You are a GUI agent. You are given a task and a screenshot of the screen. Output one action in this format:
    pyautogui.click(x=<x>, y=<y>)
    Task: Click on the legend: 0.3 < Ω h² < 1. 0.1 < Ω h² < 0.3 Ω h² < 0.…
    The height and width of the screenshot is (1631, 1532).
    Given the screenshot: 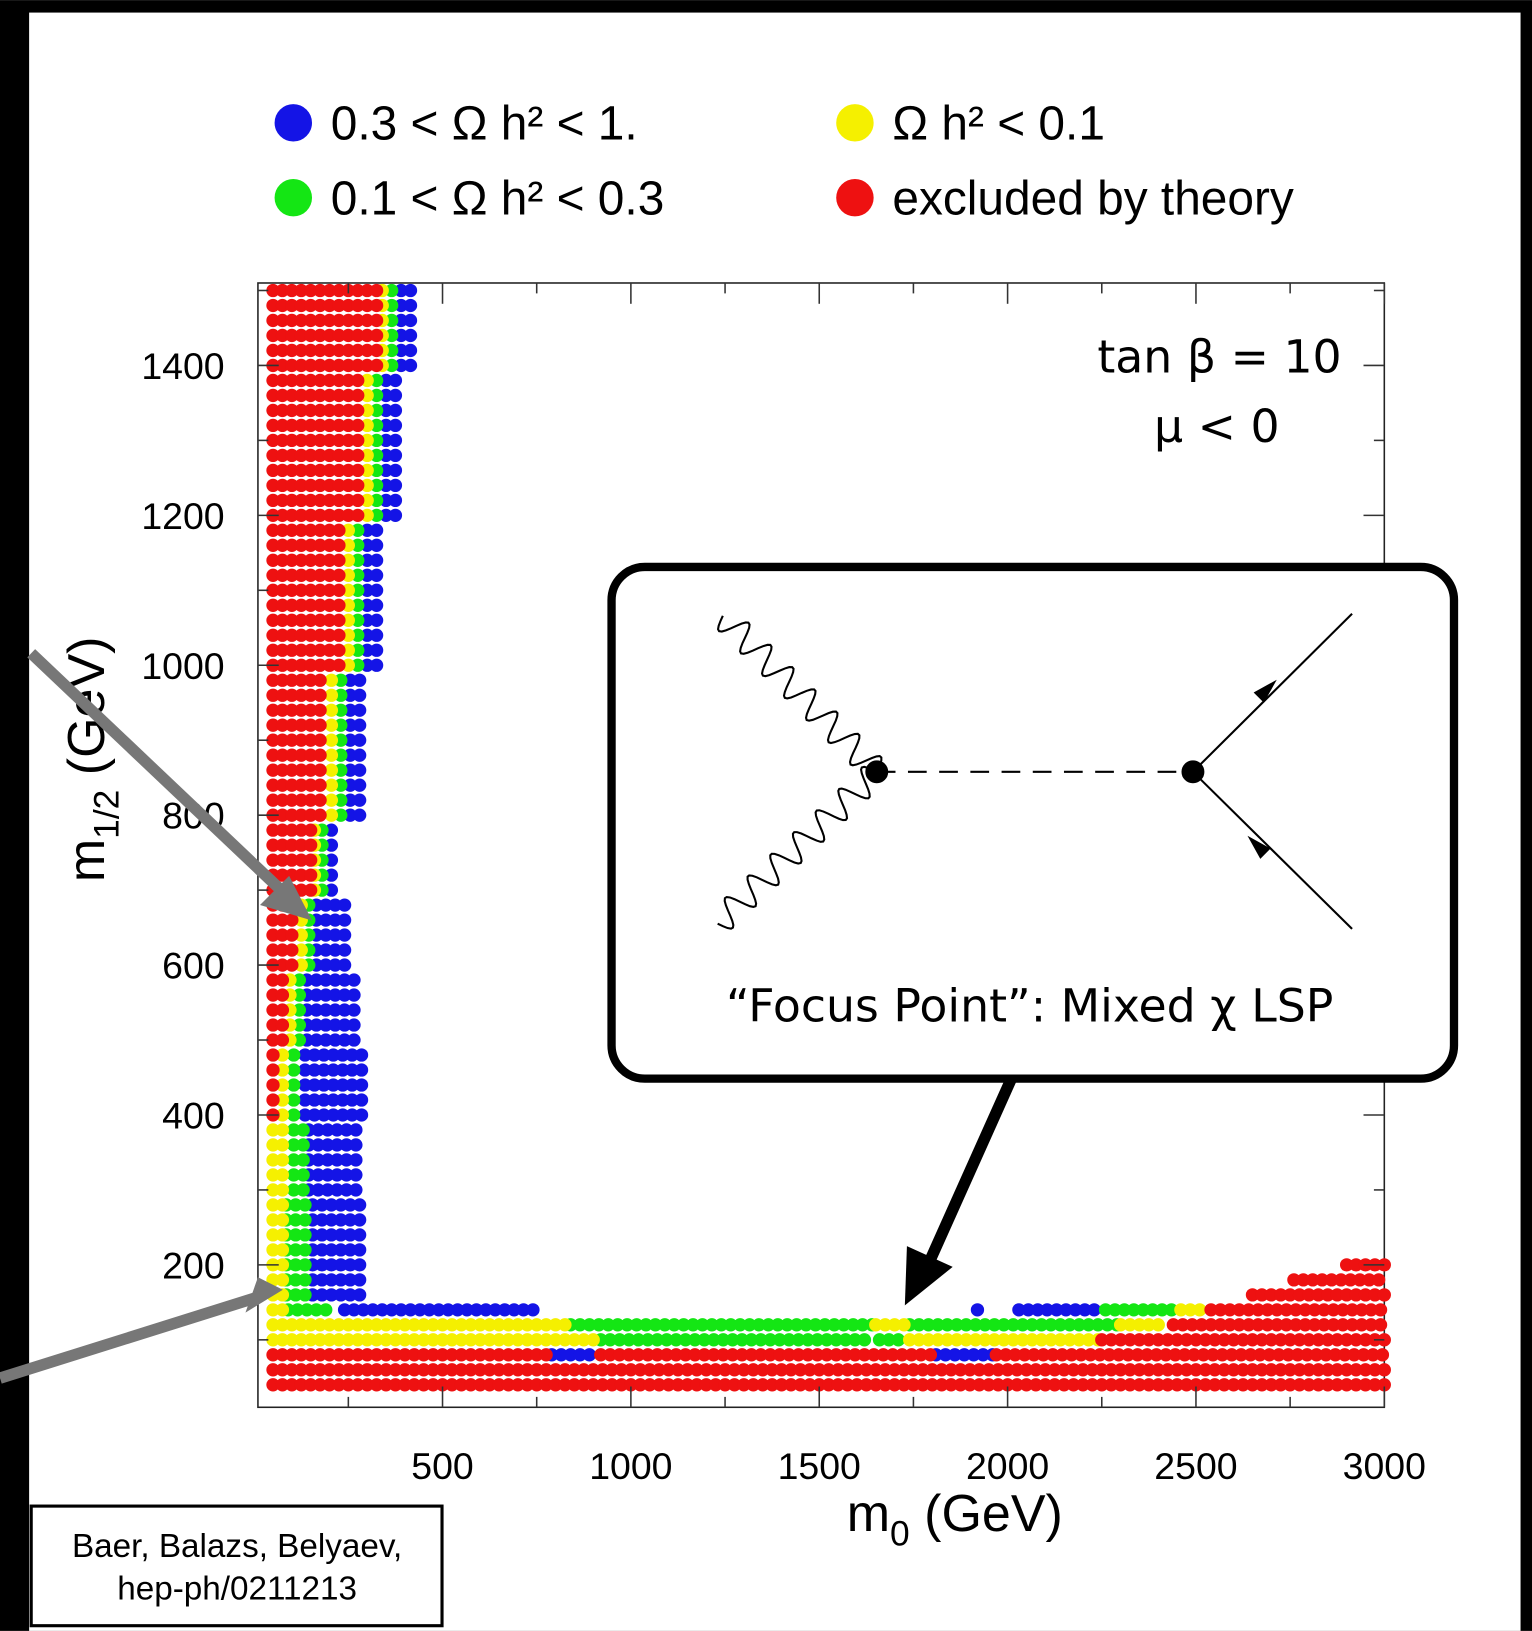 What is the action you would take?
    pyautogui.click(x=784, y=161)
    